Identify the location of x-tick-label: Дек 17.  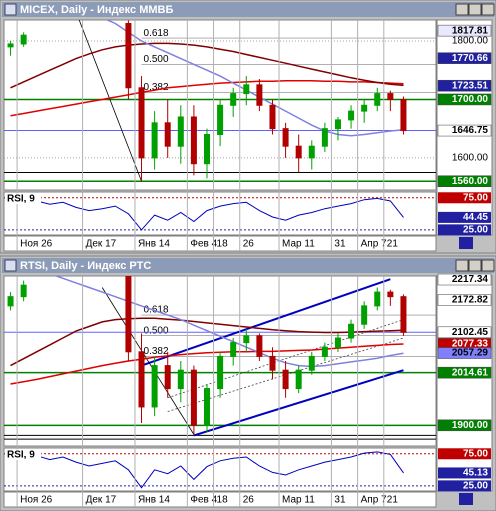
(101, 500).